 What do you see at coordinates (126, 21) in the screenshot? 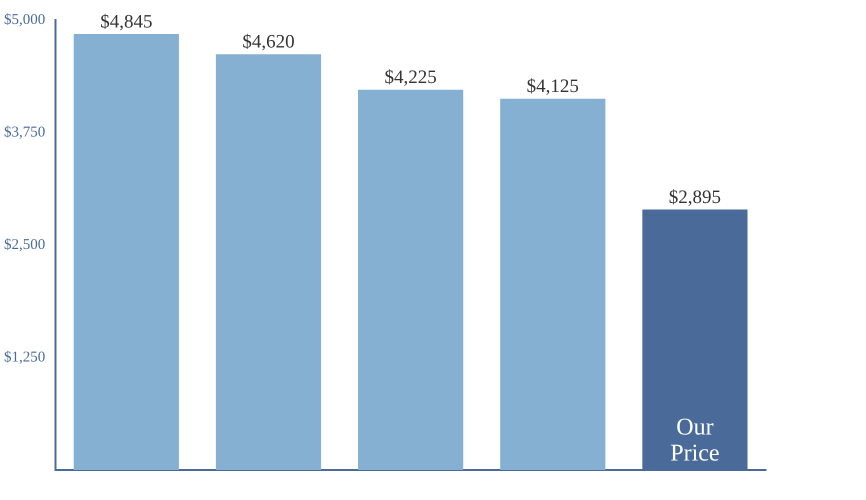
I see `data-label: $4,845` at bounding box center [126, 21].